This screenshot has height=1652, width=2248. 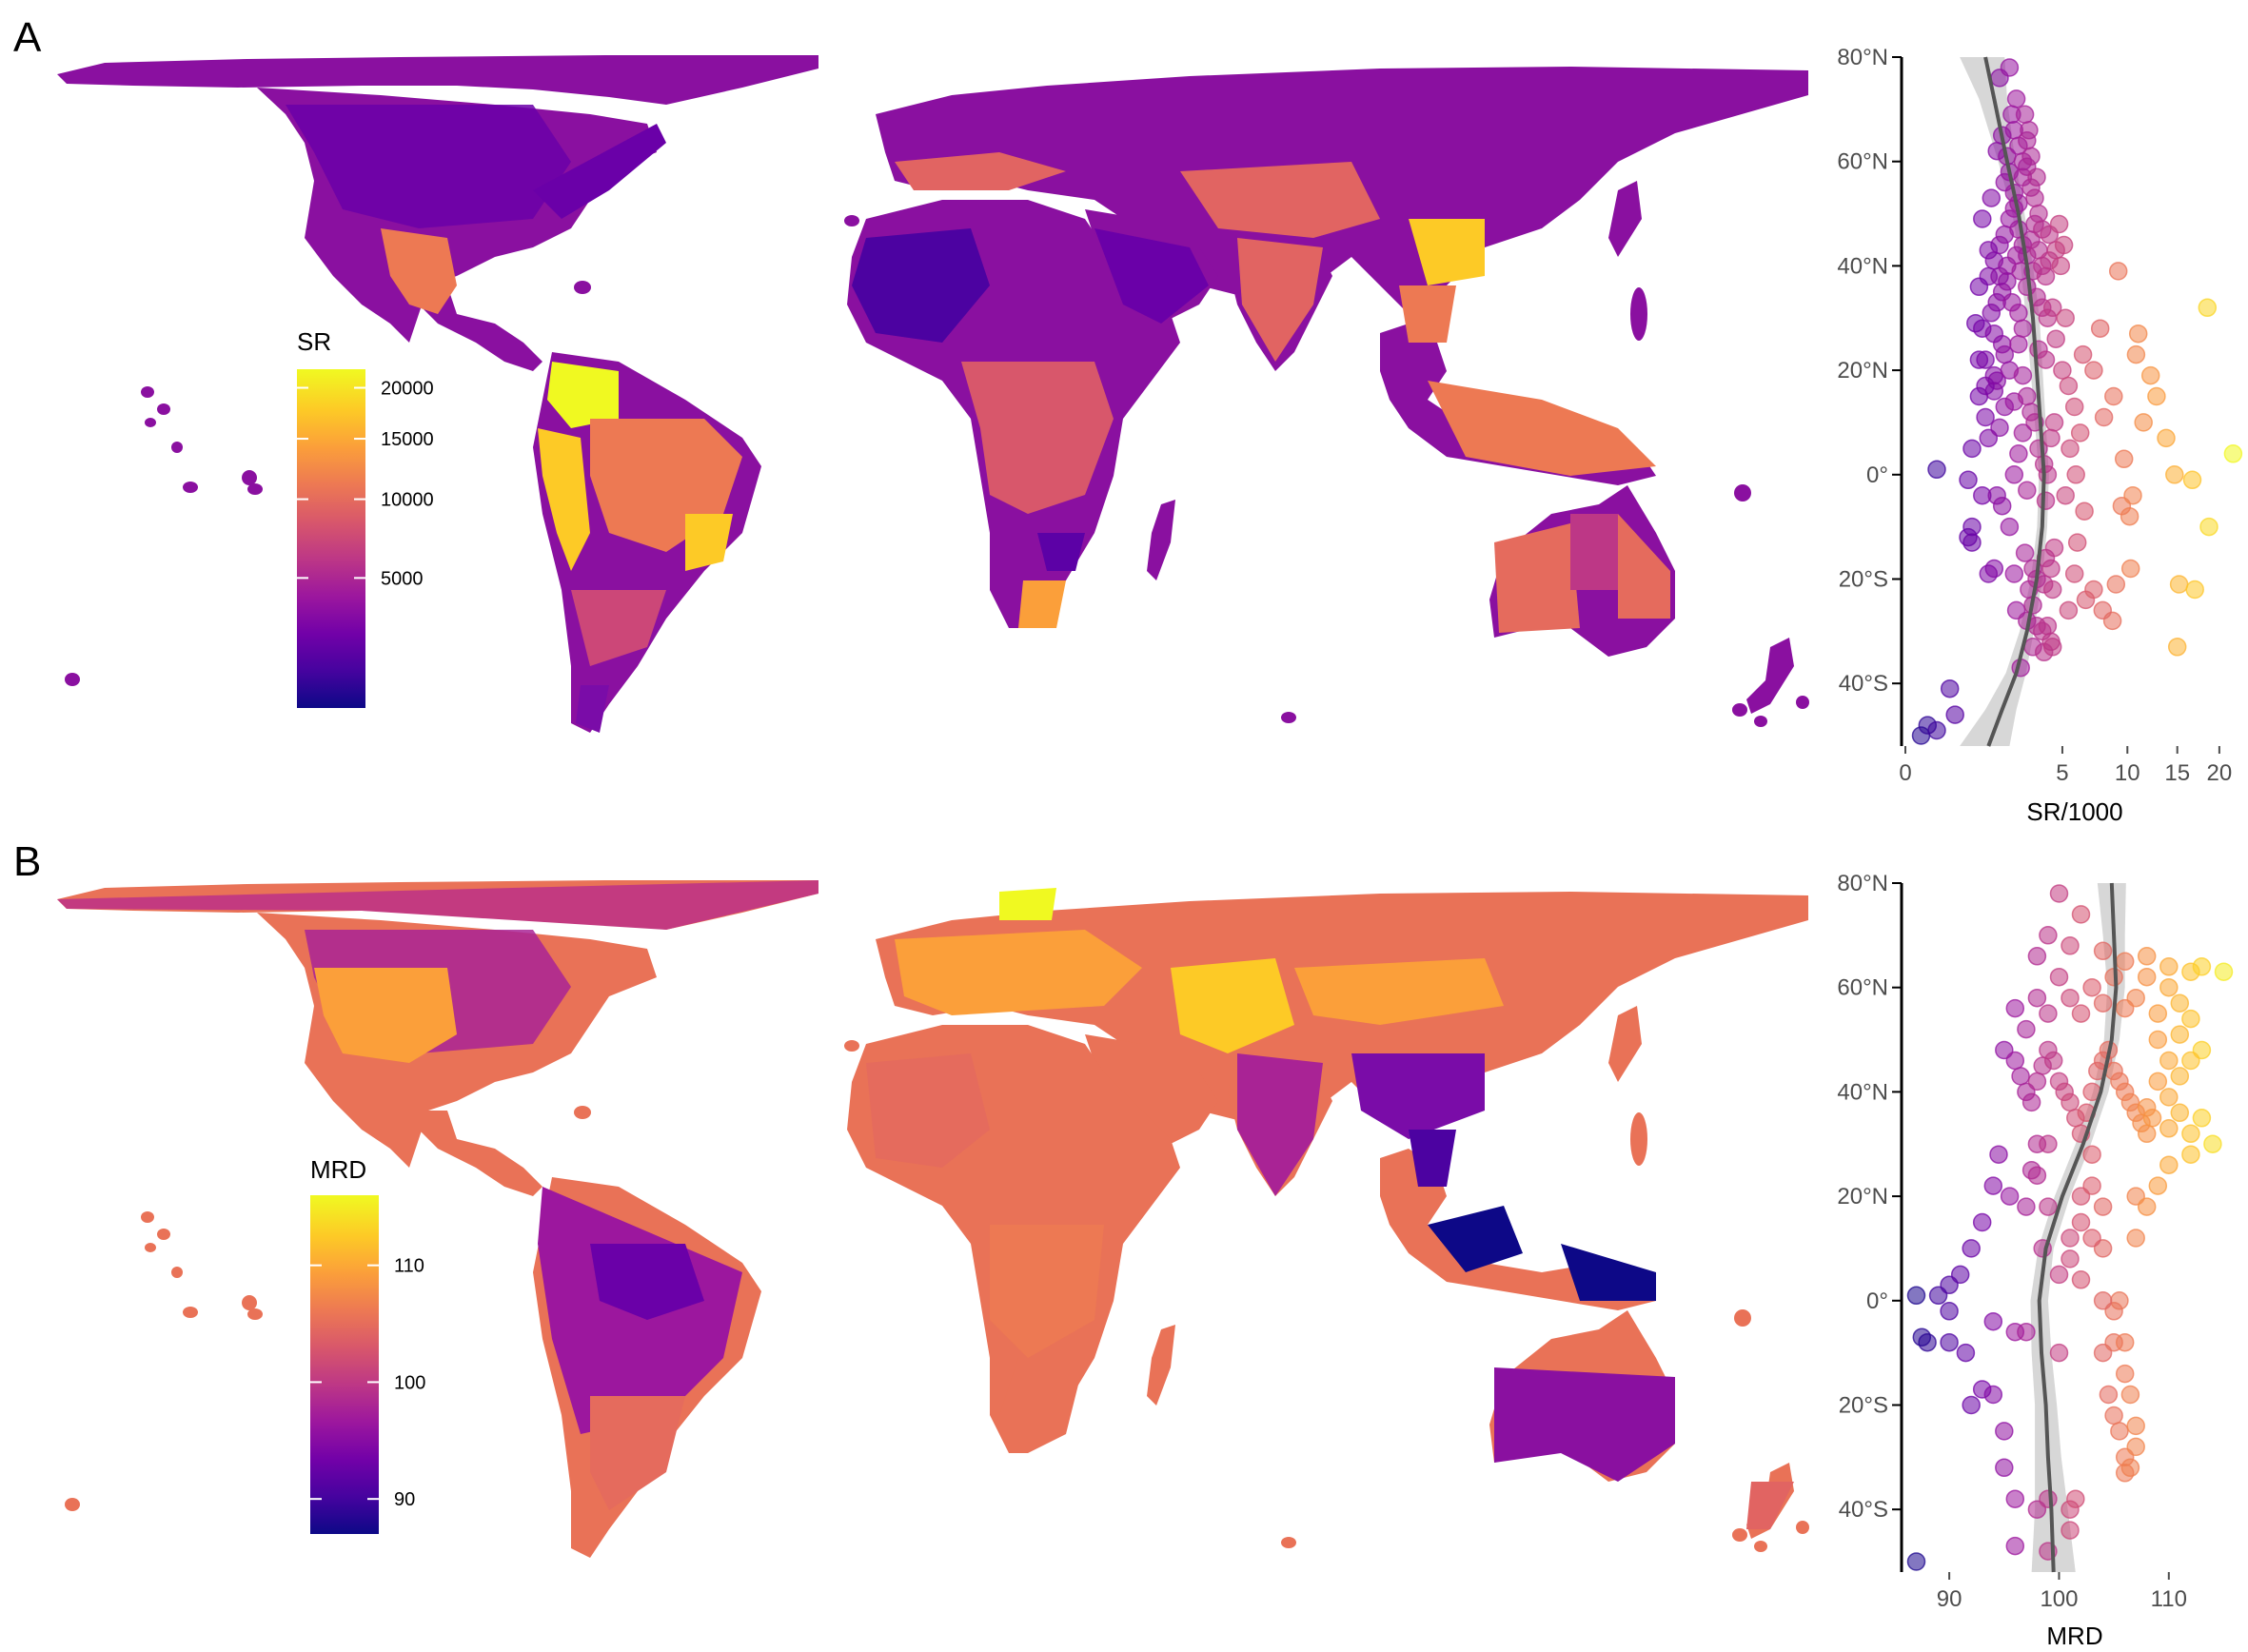 What do you see at coordinates (2059, 1599) in the screenshot?
I see `x-tick-label: 100` at bounding box center [2059, 1599].